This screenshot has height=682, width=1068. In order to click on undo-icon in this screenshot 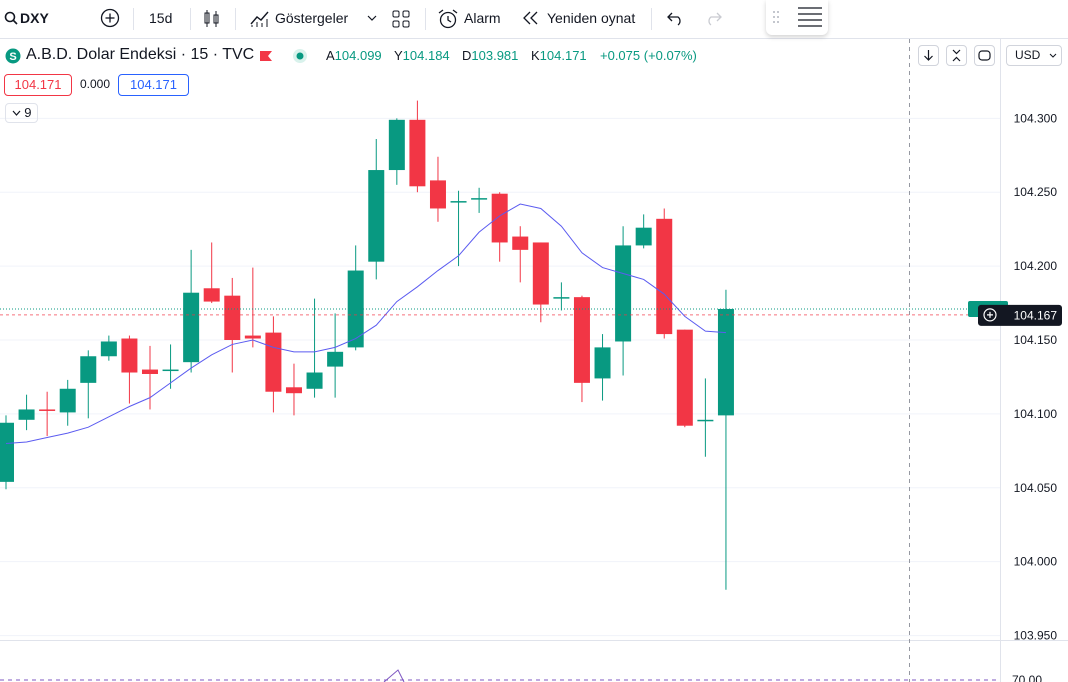, I will do `click(676, 18)`.